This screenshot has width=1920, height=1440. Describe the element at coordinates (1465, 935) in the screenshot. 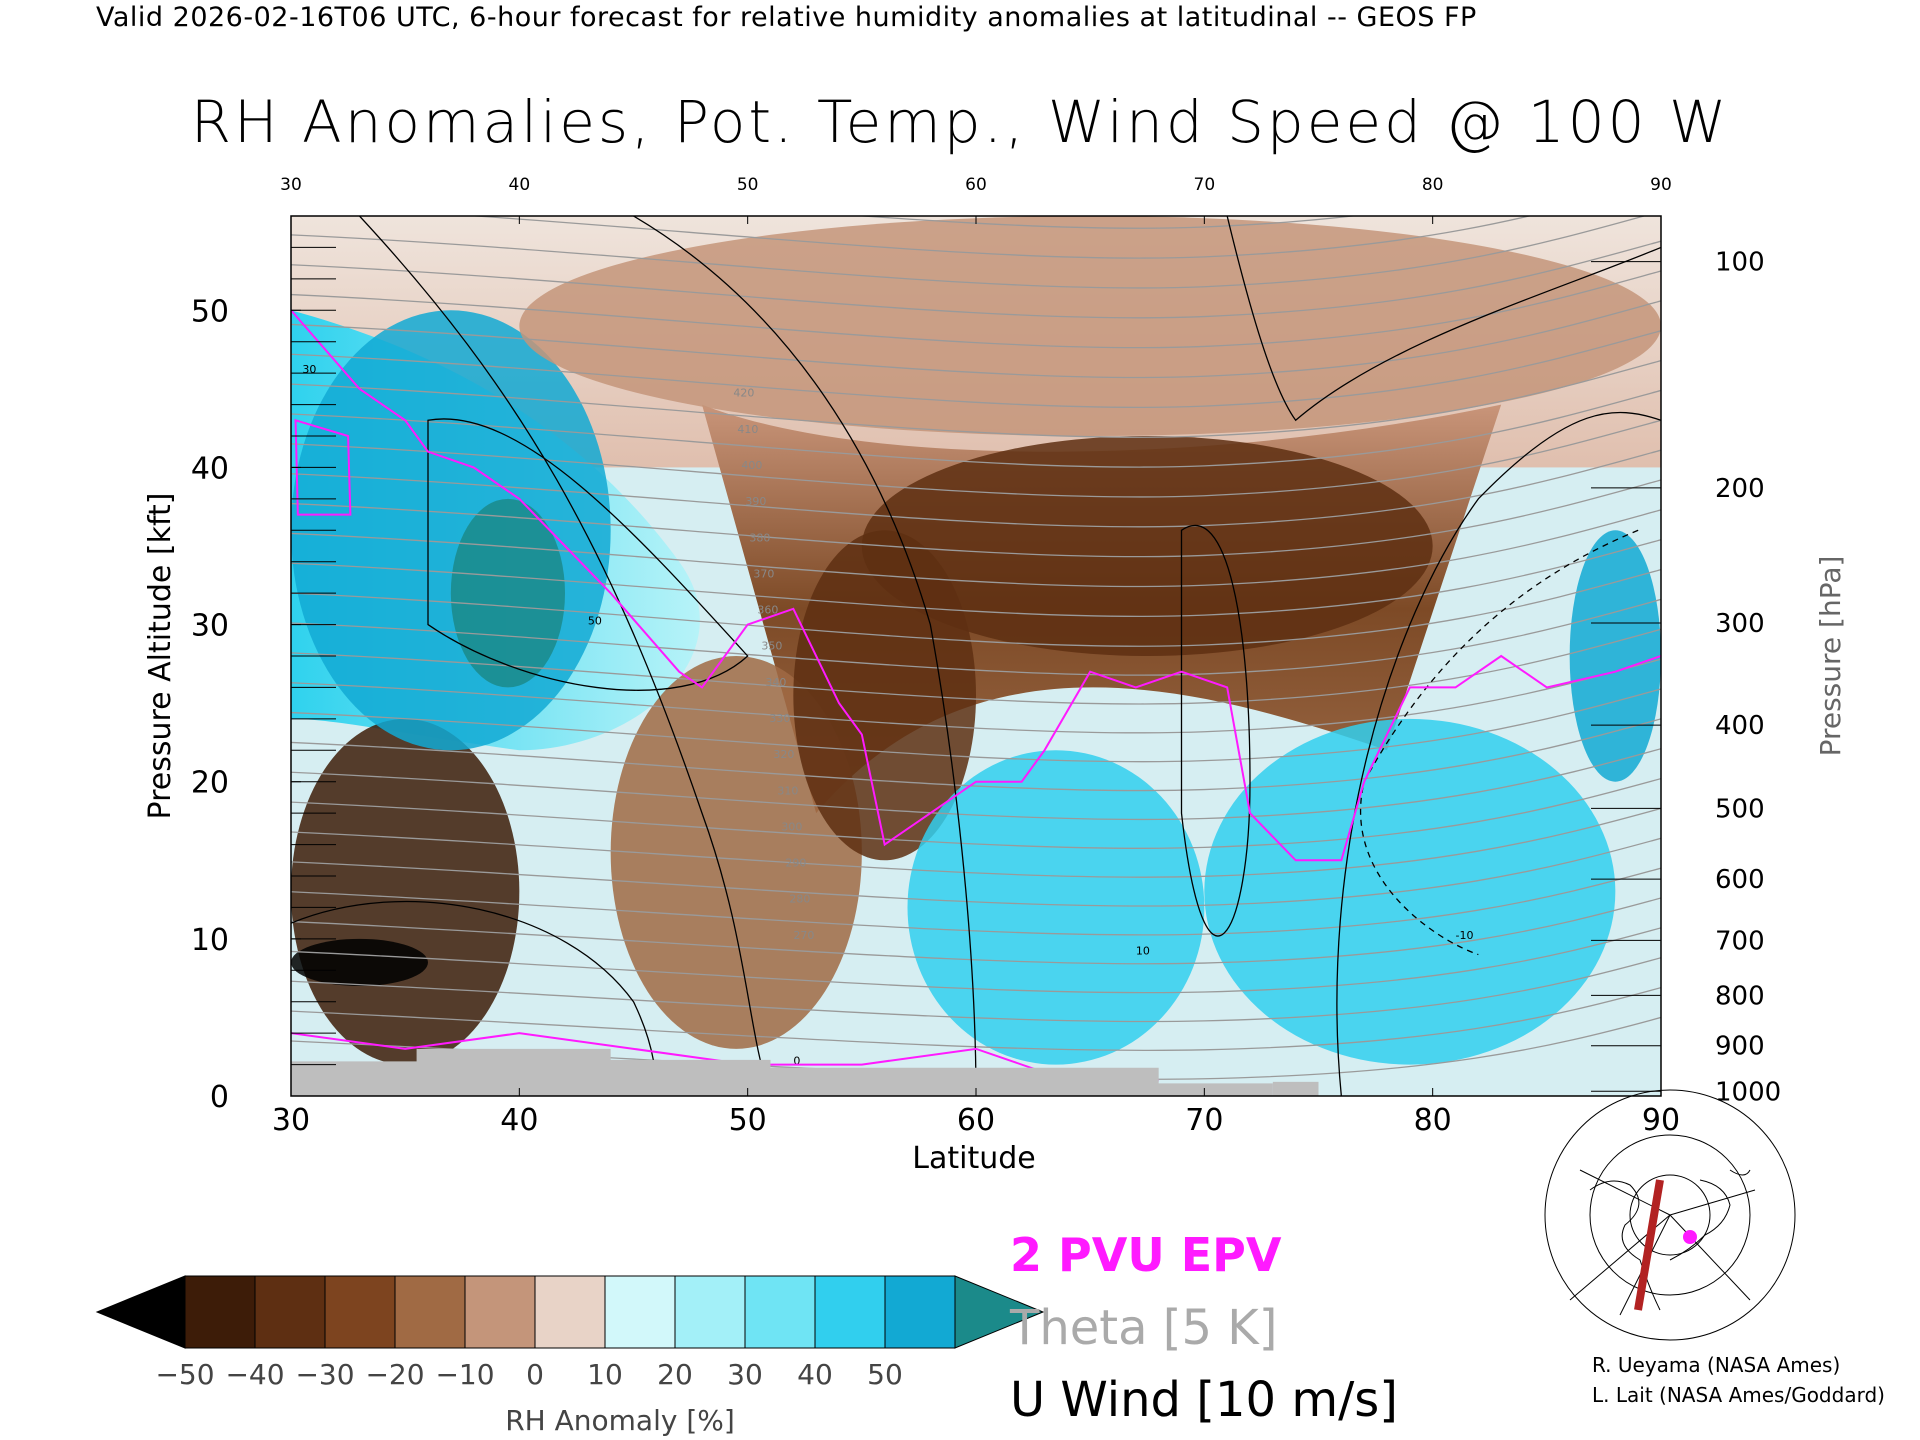

I see `u-wind-label-0: -10` at that location.